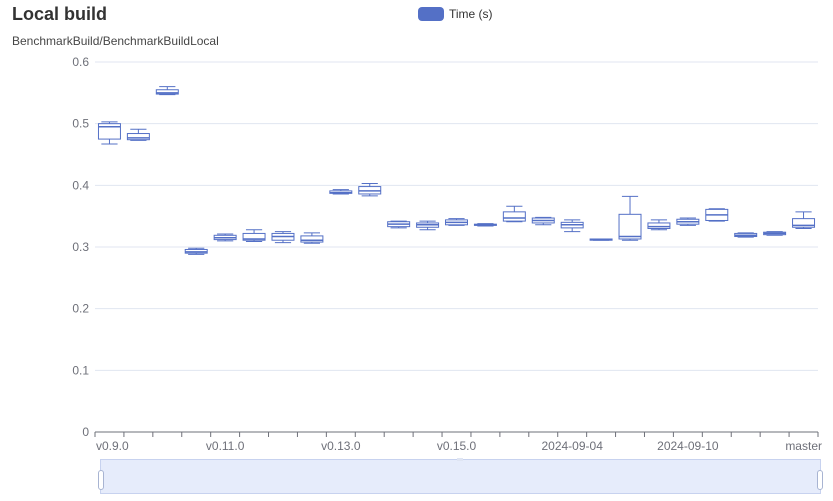  What do you see at coordinates (60, 14) in the screenshot?
I see `chart-title: Local build` at bounding box center [60, 14].